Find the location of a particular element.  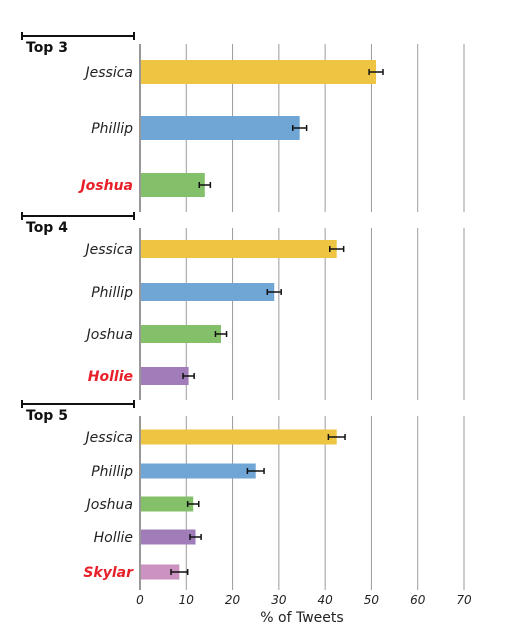

x-tick-label: 10 is located at coordinates (187, 600).